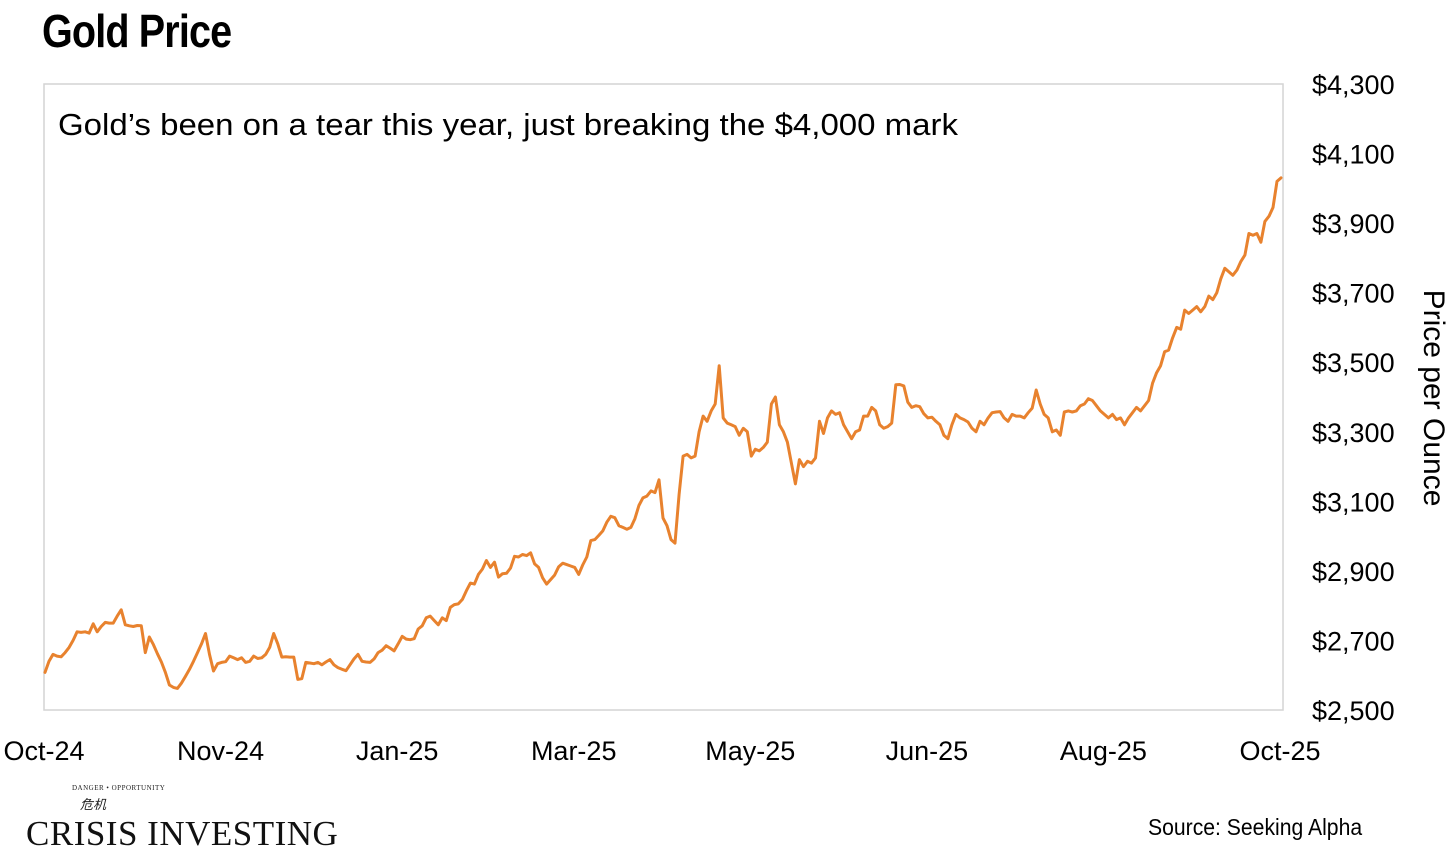  Describe the element at coordinates (93, 804) in the screenshot. I see `logo-mark: 危机` at that location.